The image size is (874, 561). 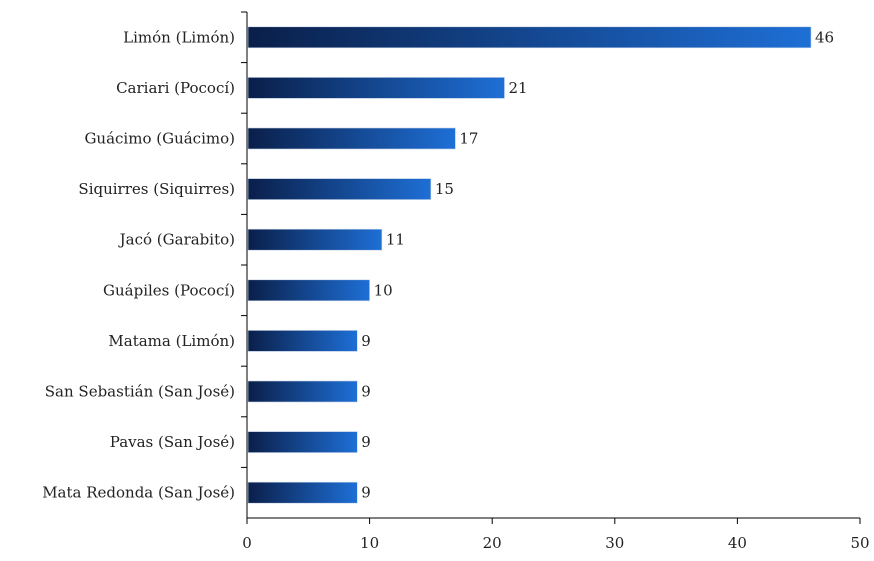 I want to click on x-tick-label: 0, so click(x=247, y=543).